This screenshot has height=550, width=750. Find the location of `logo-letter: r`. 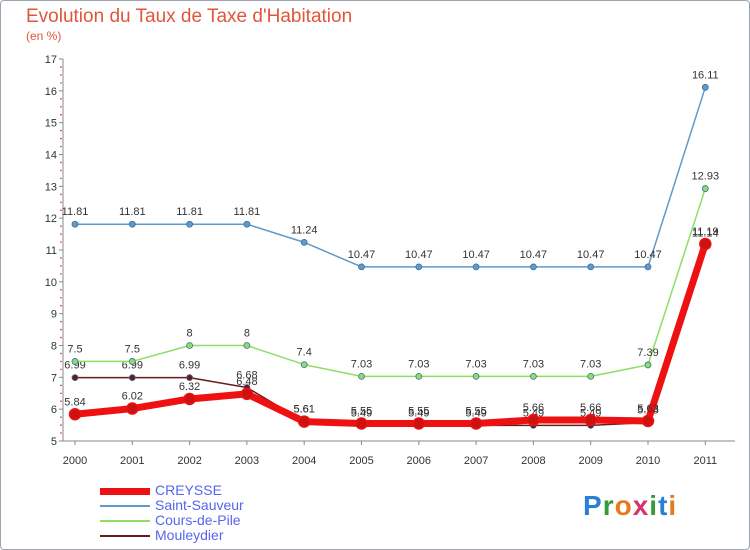

logo-letter: r is located at coordinates (608, 505).